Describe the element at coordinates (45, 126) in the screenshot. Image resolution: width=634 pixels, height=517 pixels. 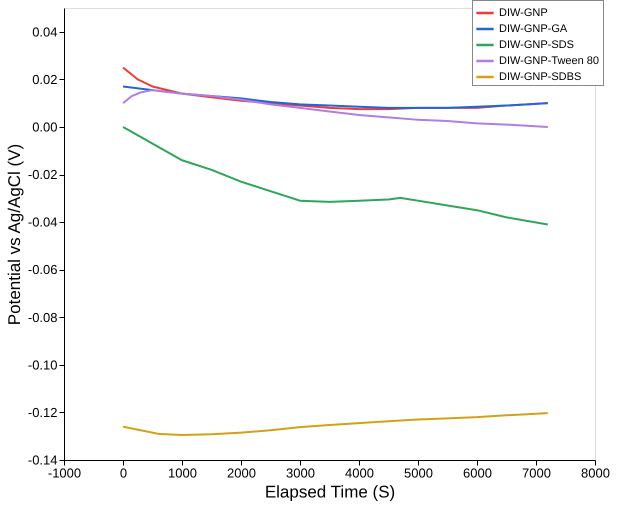
I see `y-tick-label: 0.00` at that location.